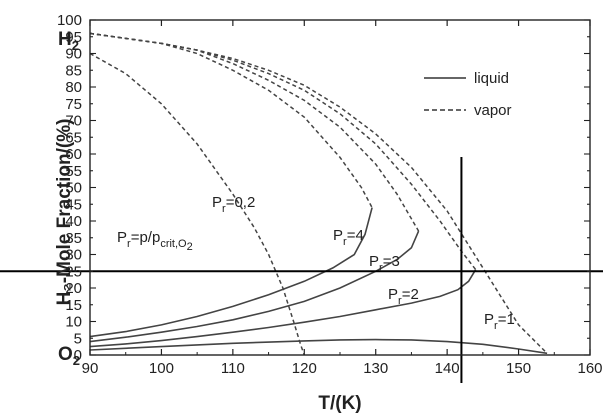  I want to click on h2-axis-end-label: H2, so click(68, 41).